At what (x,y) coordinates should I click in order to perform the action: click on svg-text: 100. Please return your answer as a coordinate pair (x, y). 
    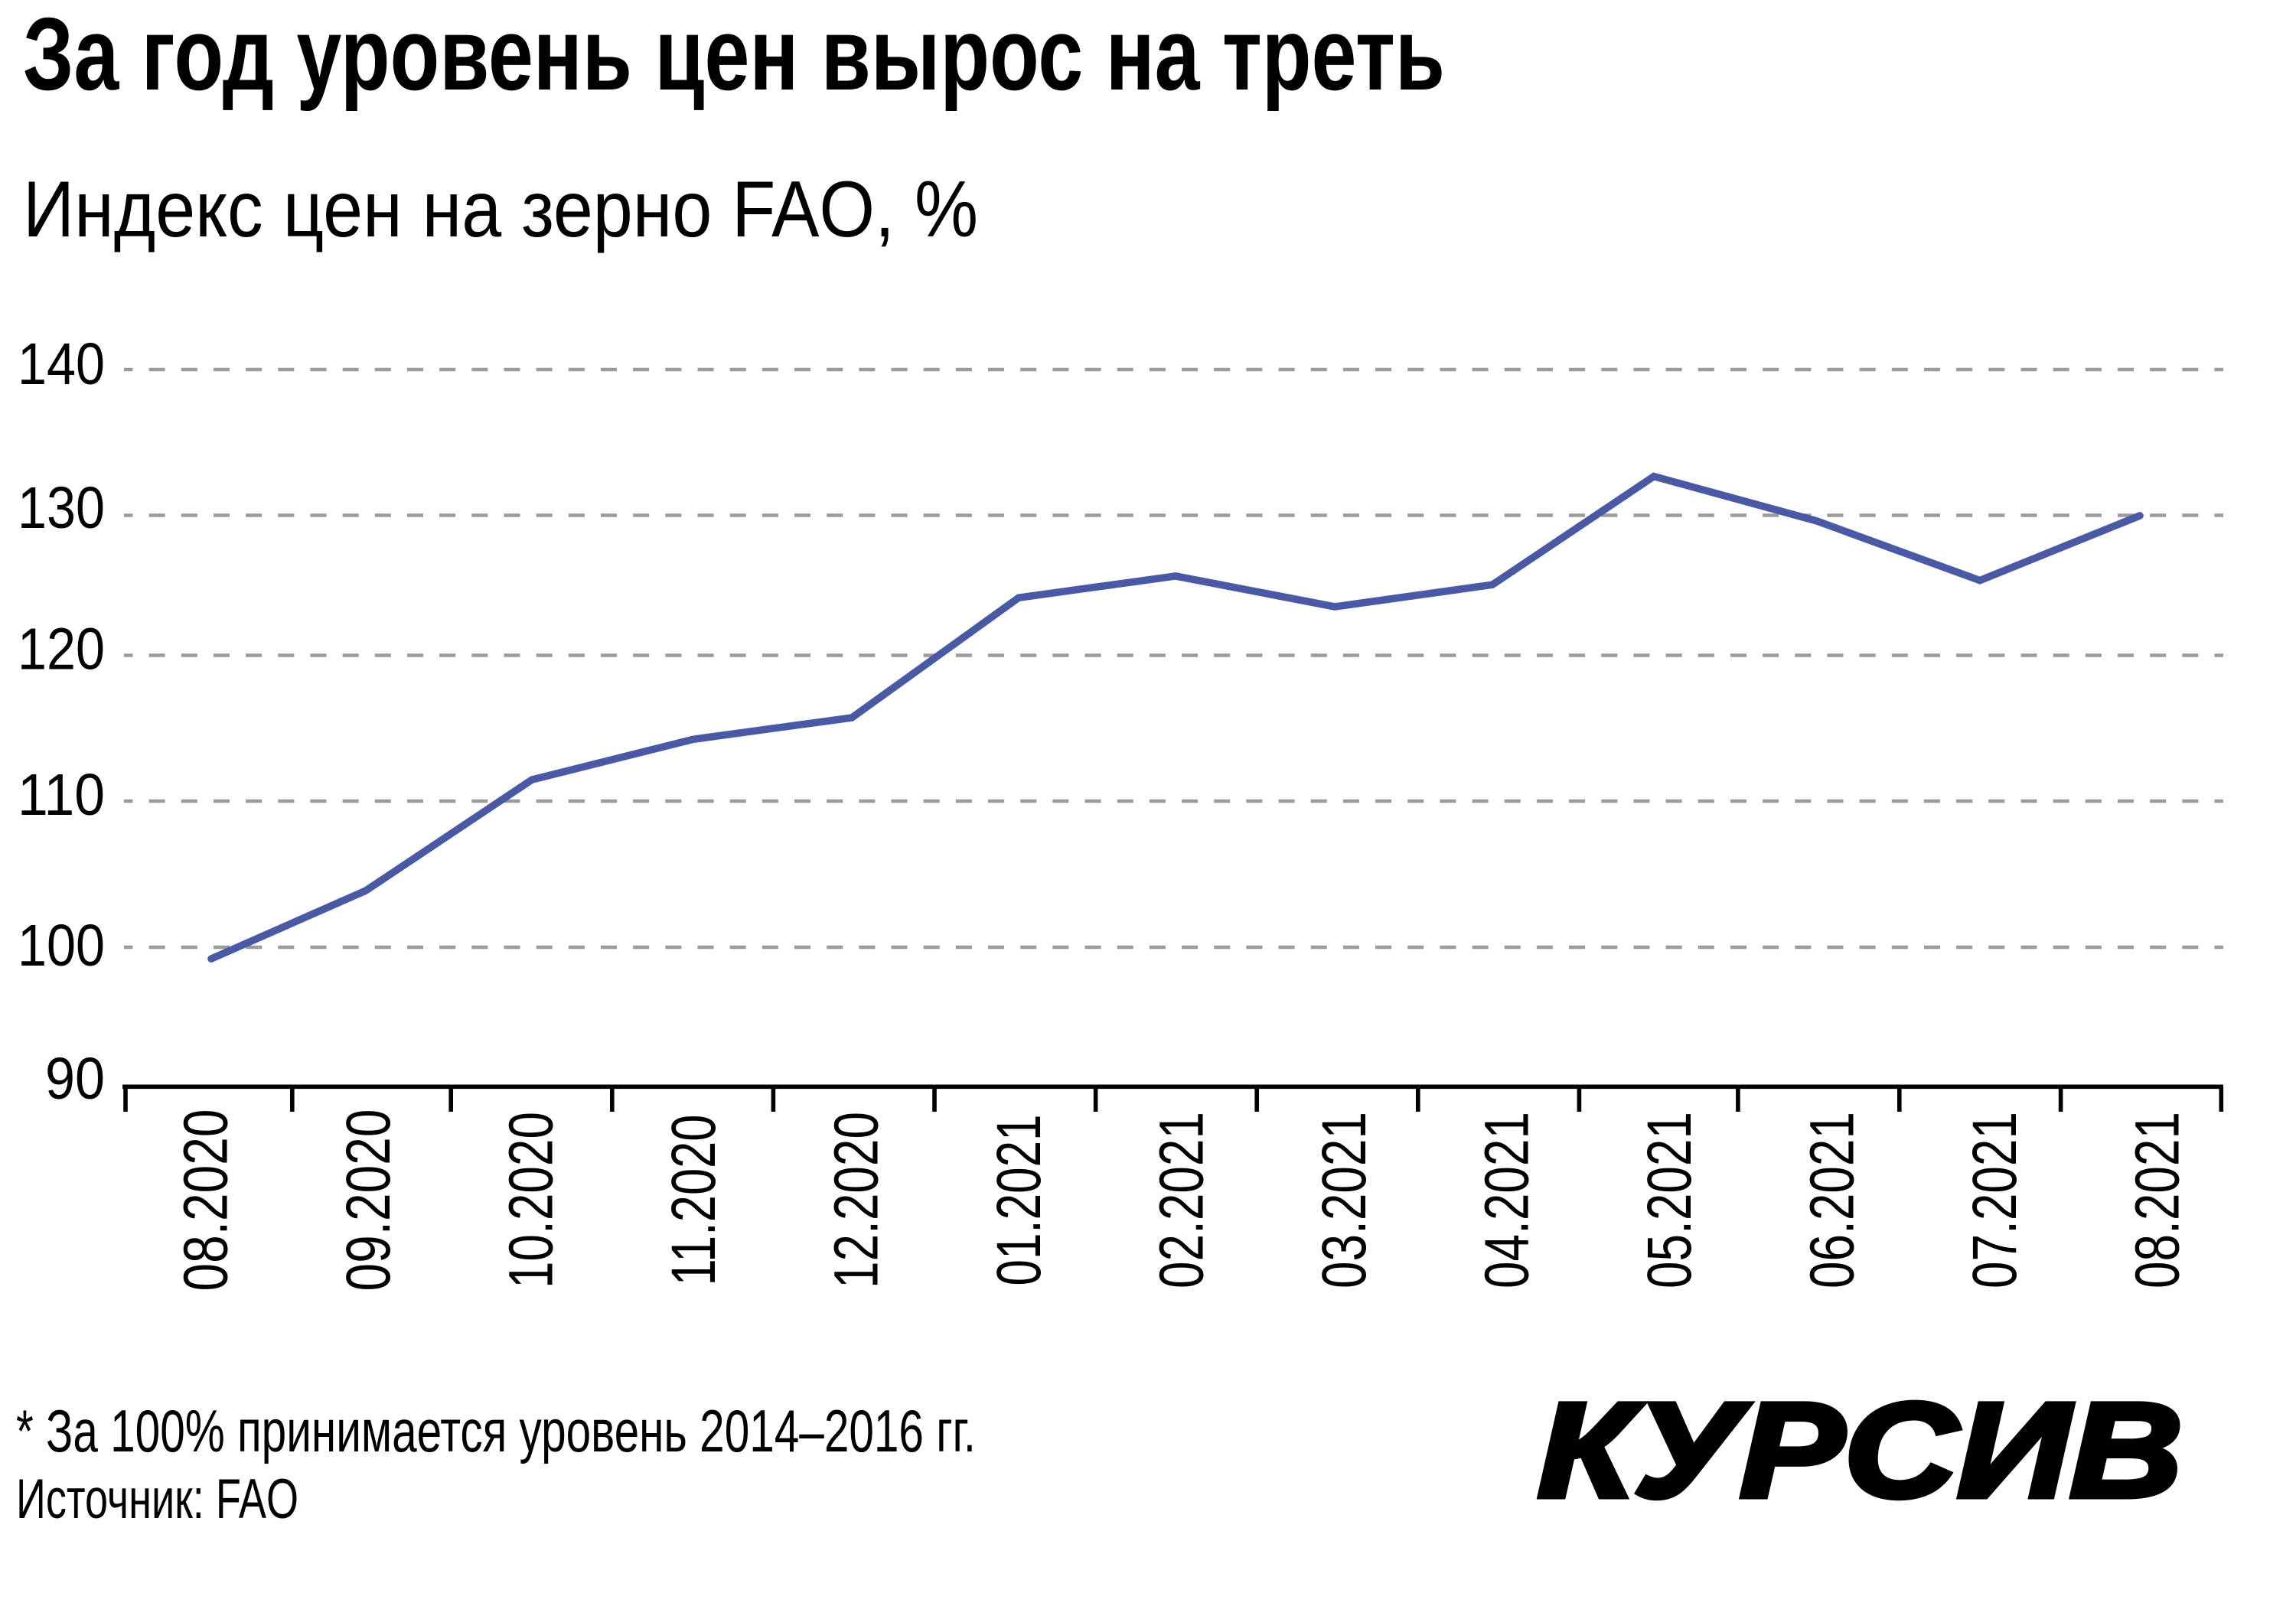
    Looking at the image, I should click on (61, 946).